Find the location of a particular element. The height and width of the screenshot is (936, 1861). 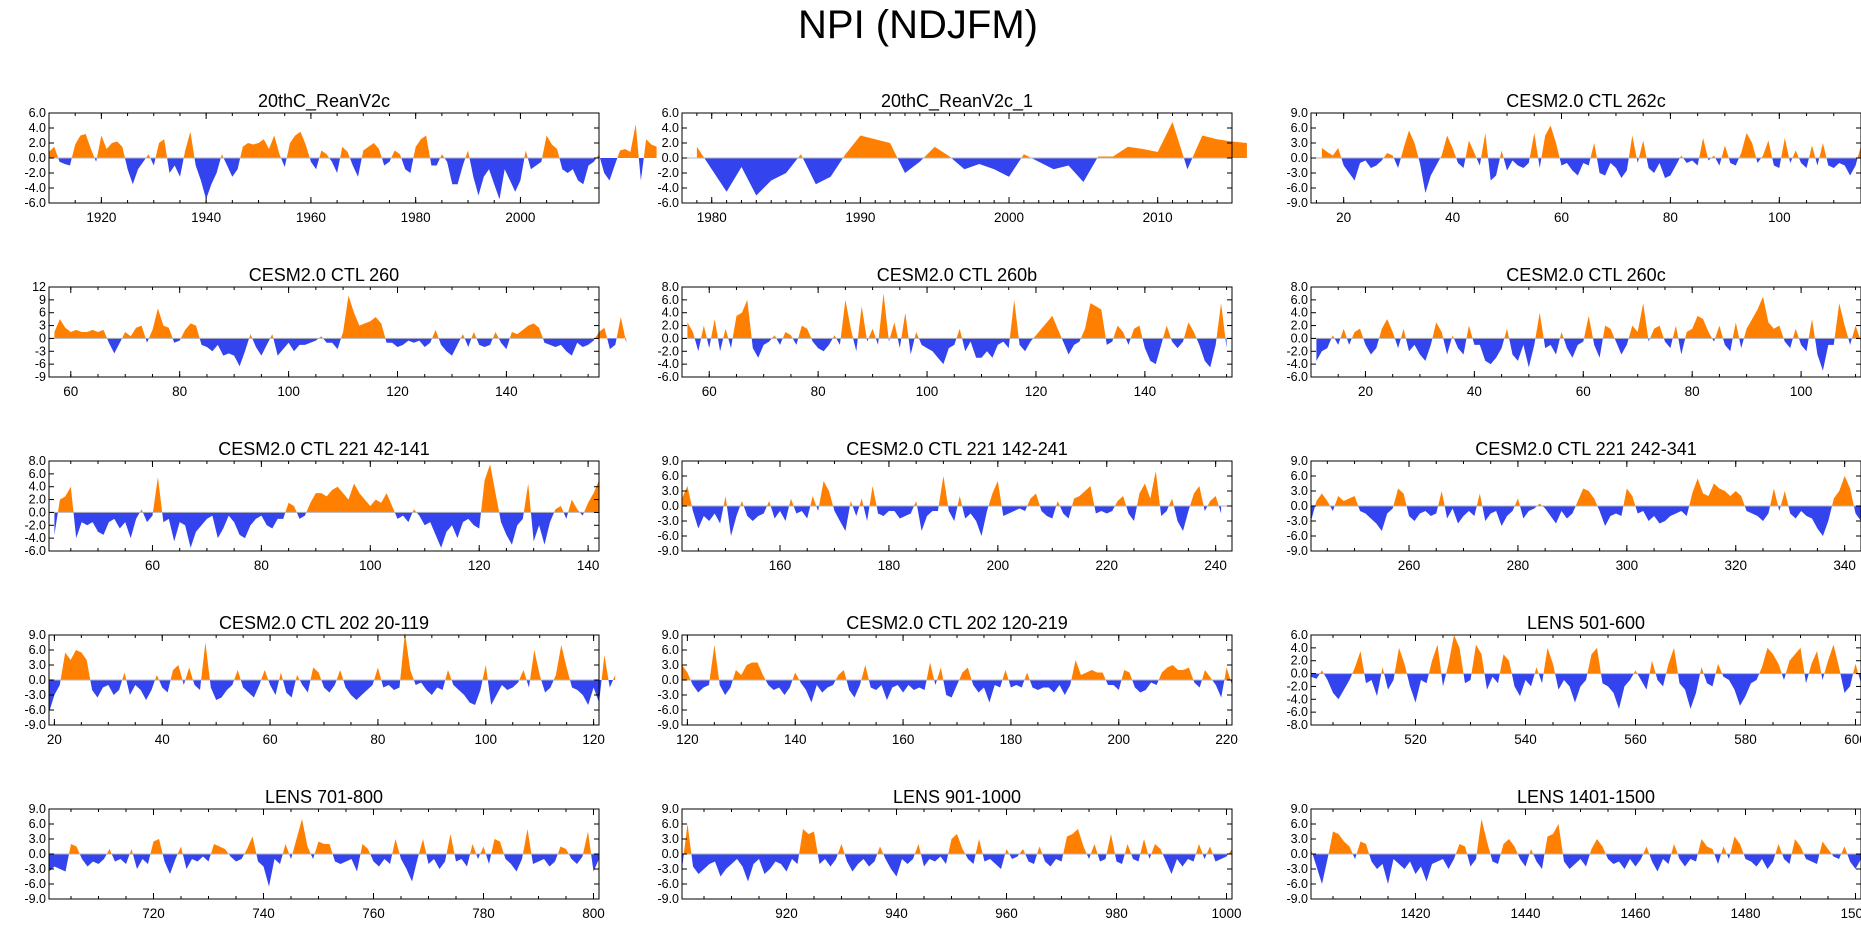

x-tick-label: 1420 is located at coordinates (1415, 913).